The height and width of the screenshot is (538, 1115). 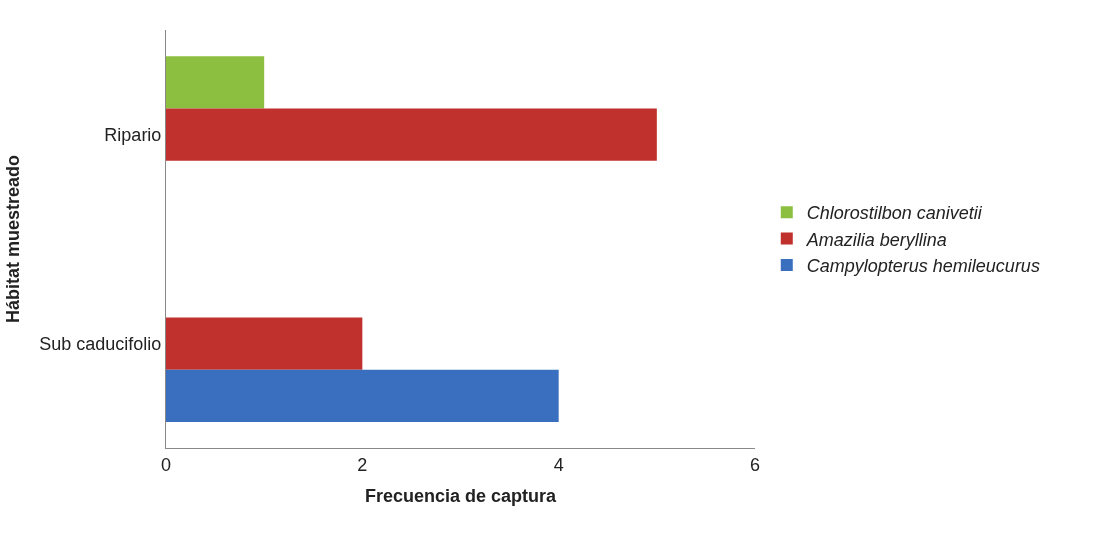 What do you see at coordinates (100, 343) in the screenshot?
I see `y-tick-label: Sub caducifolio` at bounding box center [100, 343].